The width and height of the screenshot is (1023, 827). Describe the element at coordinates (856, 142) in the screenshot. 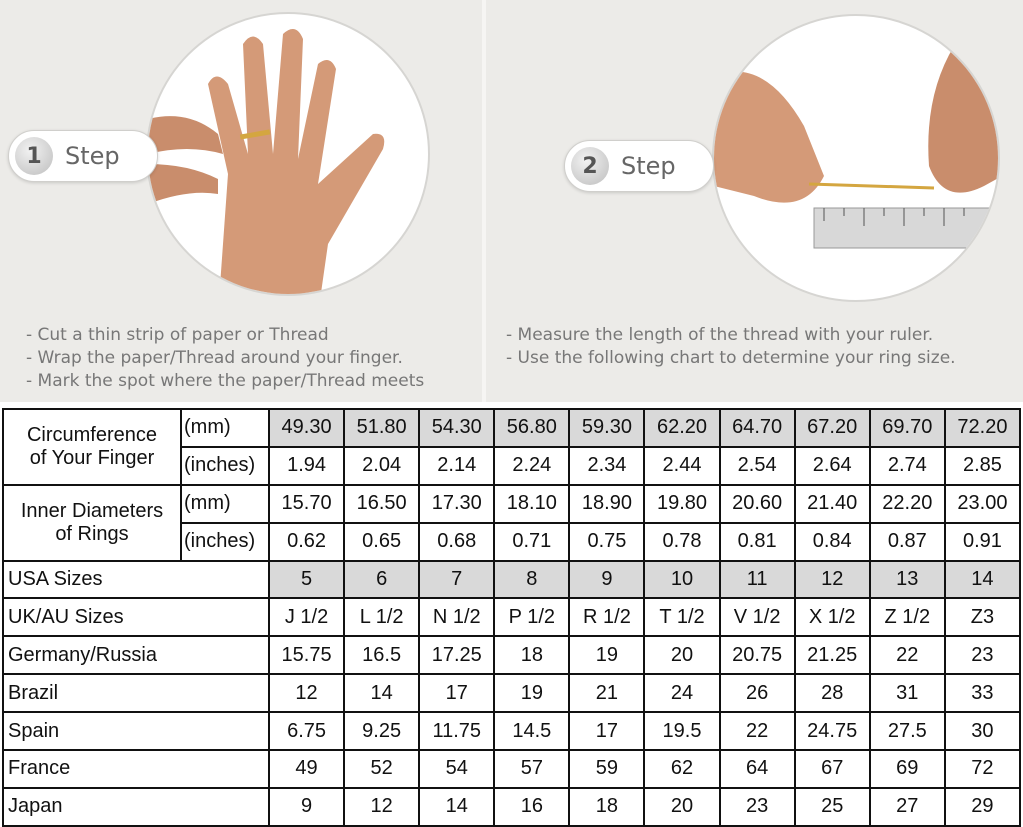

I see `thread-ruler-illustration` at that location.